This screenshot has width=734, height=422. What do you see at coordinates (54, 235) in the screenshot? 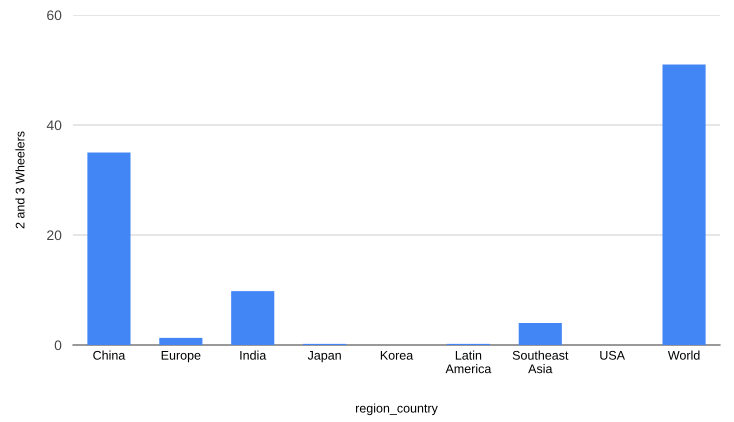
I see `y-tick-label: 20` at bounding box center [54, 235].